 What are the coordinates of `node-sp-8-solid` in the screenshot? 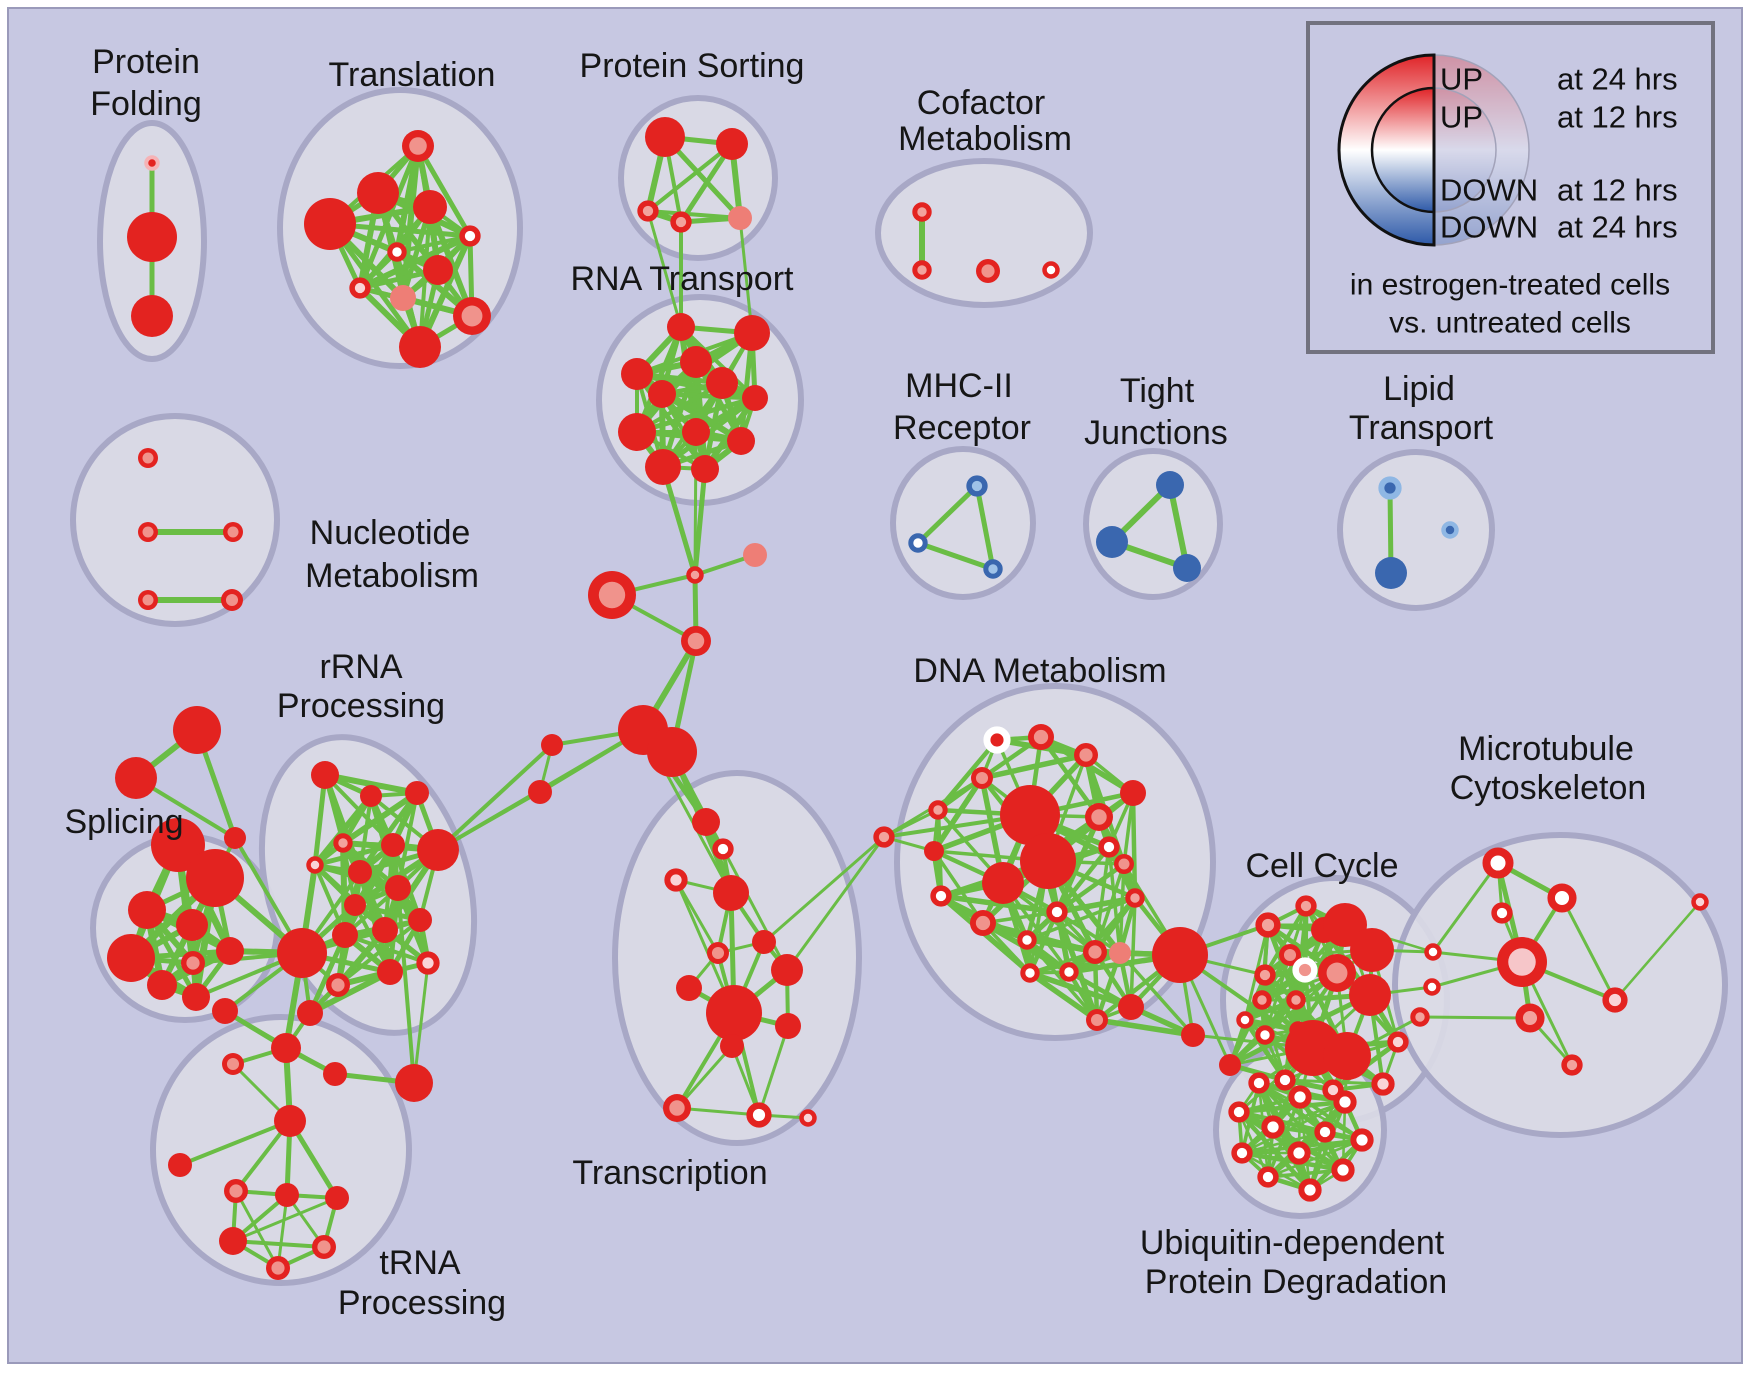 It's located at (230, 951).